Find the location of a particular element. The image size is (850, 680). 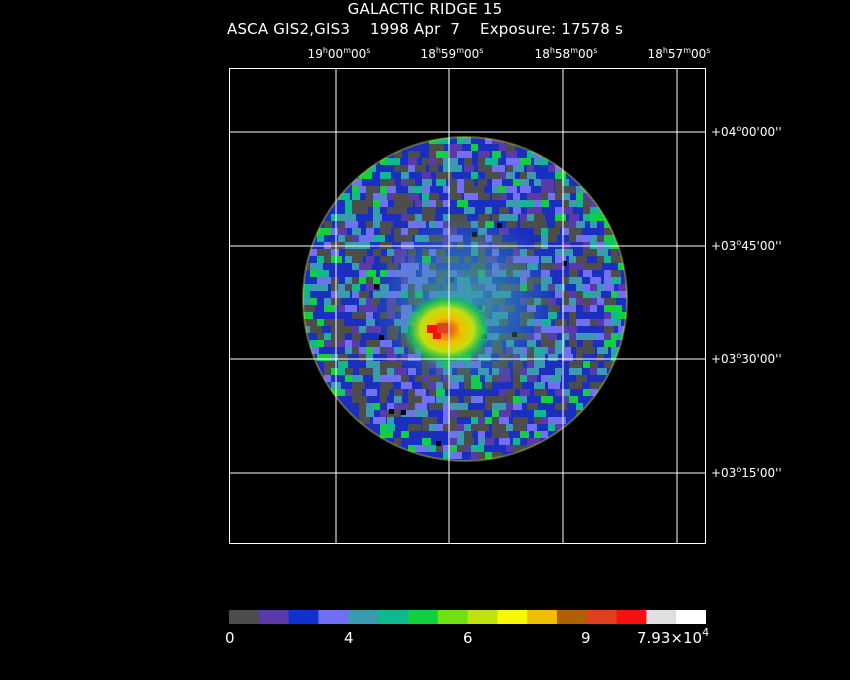

figure-title: GALACTIC RIDGE 15 is located at coordinates (425, 9).